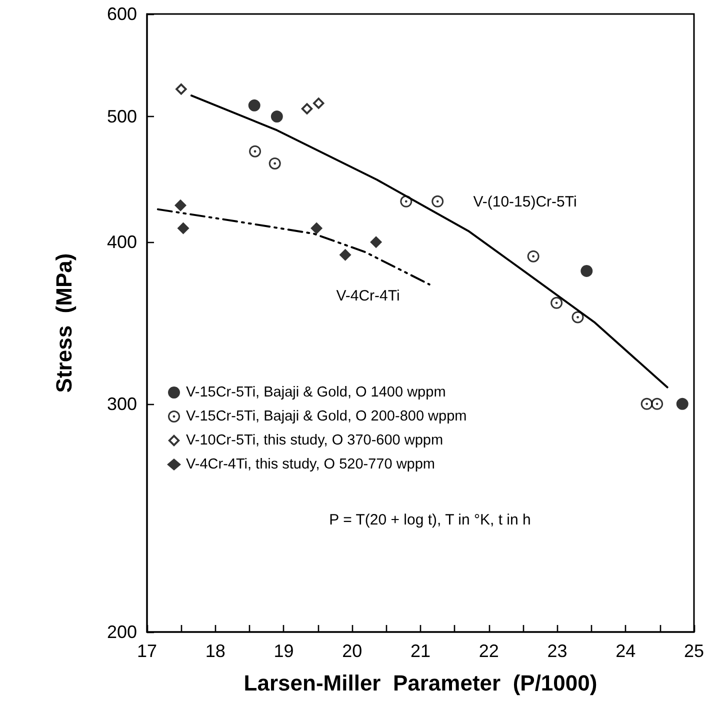 The width and height of the screenshot is (707, 714). What do you see at coordinates (326, 416) in the screenshot?
I see `legend-label: V-15Cr-5Ti, Bajaji & Gold, O 200-800 wppm` at bounding box center [326, 416].